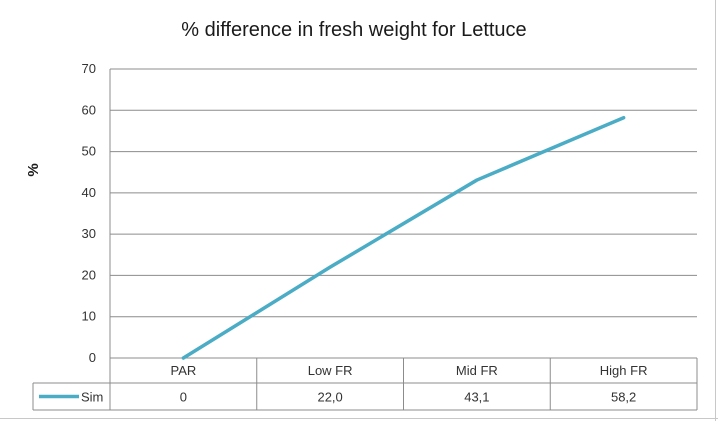  Describe the element at coordinates (353, 30) in the screenshot. I see `chart-title: % difference in fresh weight for Lettuce` at that location.